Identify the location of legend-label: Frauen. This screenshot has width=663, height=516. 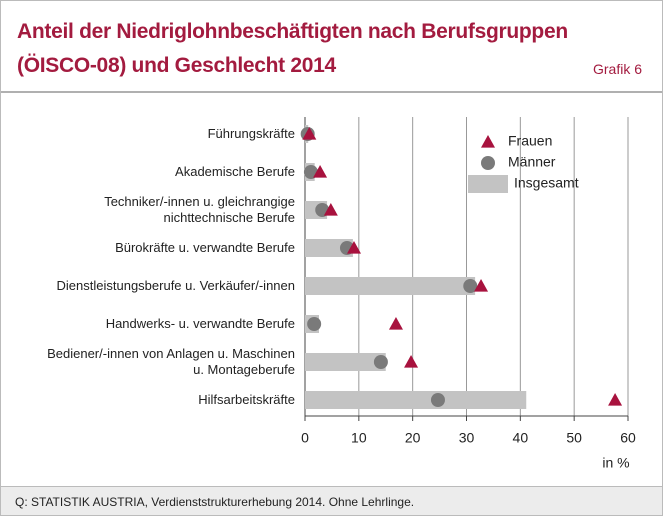
(530, 141).